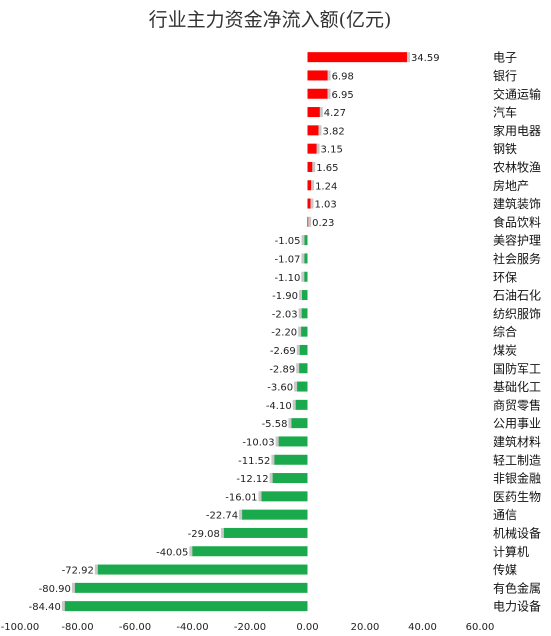  What do you see at coordinates (505, 569) in the screenshot?
I see `category-label: 传媒` at bounding box center [505, 569].